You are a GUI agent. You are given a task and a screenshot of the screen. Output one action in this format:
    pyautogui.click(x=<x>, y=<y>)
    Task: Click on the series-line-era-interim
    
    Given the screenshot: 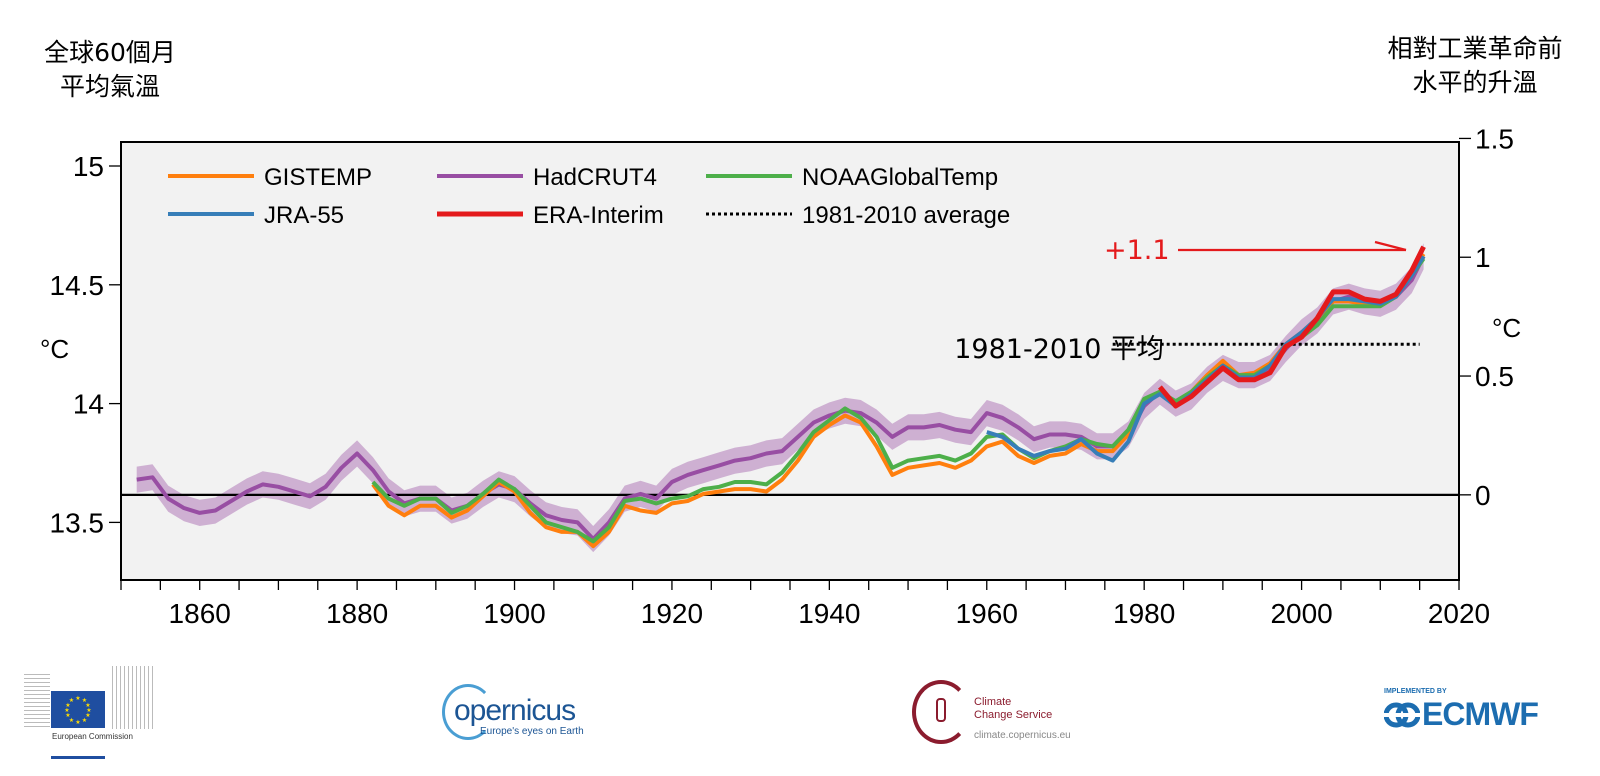 What is the action you would take?
    pyautogui.click(x=1291, y=327)
    